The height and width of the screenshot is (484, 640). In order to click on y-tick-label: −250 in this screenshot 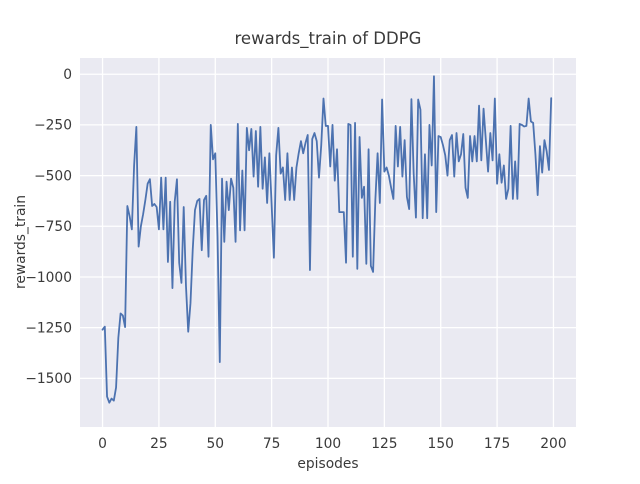, I will do `click(53, 126)`.